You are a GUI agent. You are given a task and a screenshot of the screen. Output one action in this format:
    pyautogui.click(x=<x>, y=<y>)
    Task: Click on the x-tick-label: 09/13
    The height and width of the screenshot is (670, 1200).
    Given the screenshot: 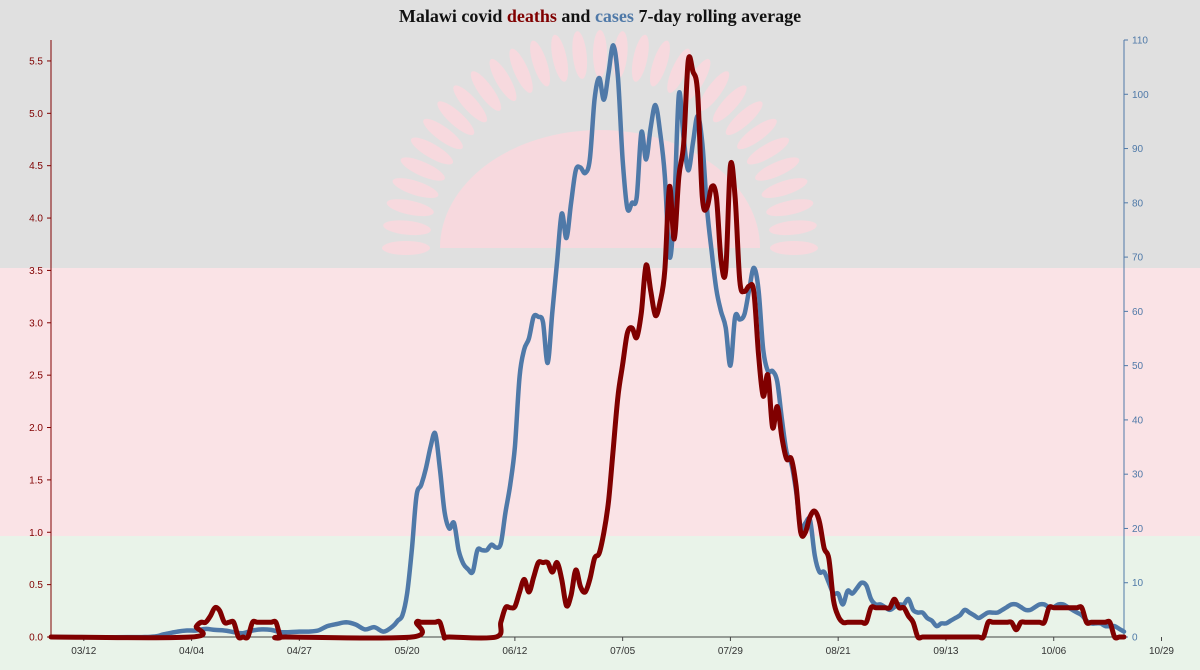 What is the action you would take?
    pyautogui.click(x=945, y=651)
    